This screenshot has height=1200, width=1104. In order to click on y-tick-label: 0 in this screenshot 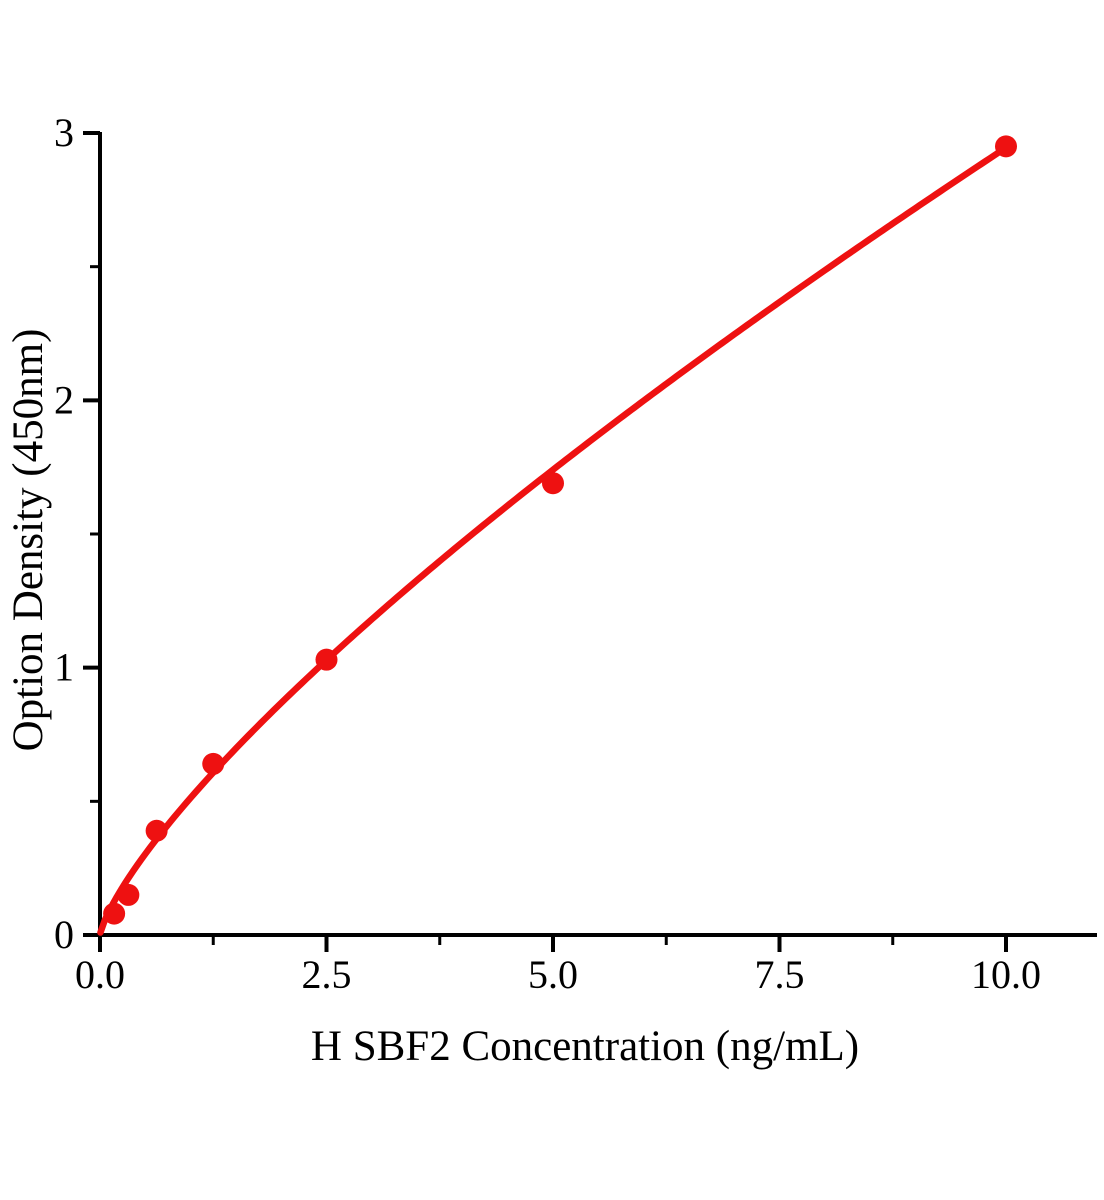, I will do `click(64, 934)`.